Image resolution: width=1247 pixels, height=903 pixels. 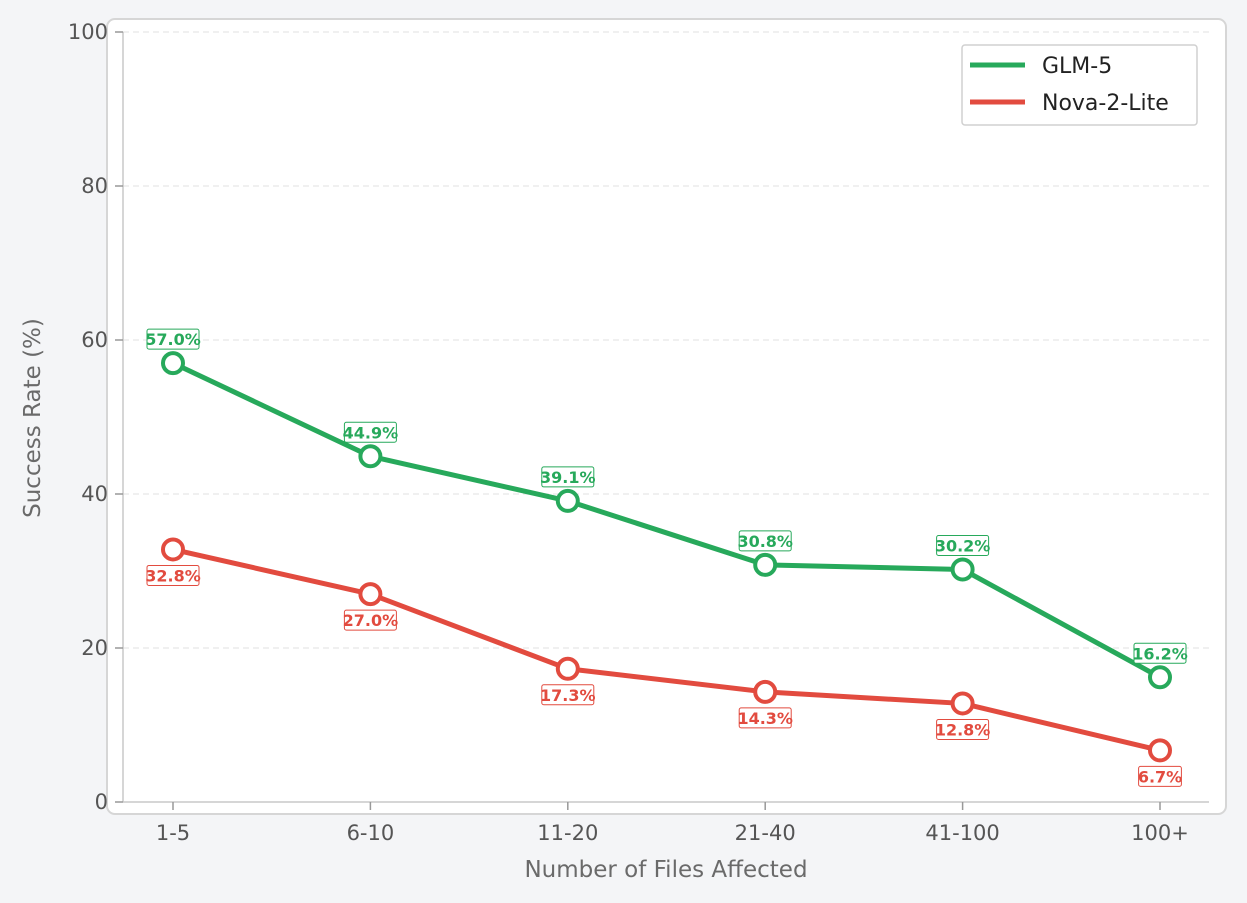 I want to click on data-label-glm-5-21-40: 30.8%, so click(x=765, y=541).